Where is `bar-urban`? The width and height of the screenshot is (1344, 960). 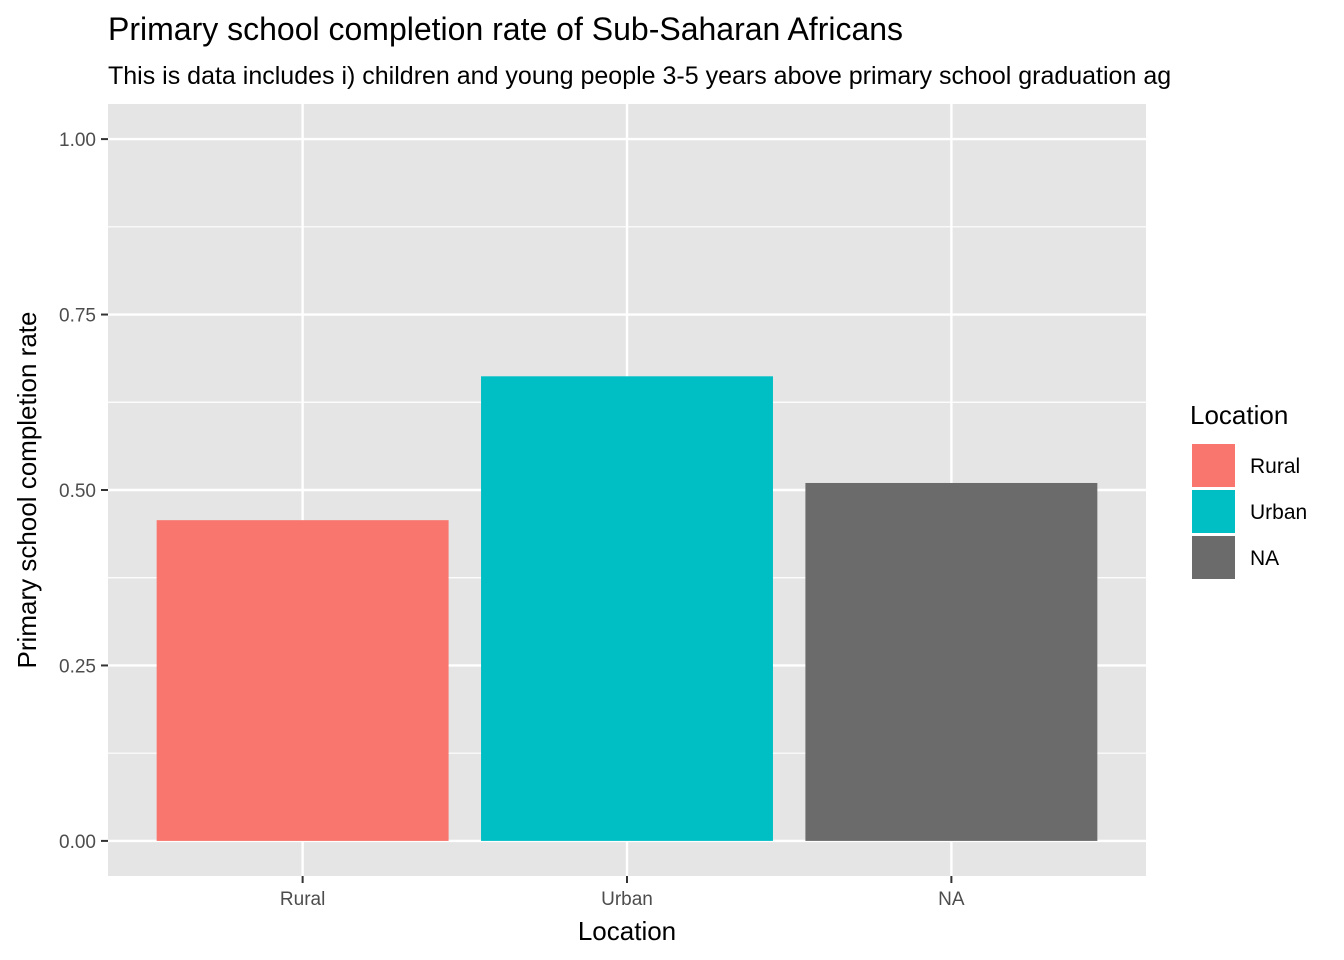
bar-urban is located at coordinates (627, 608).